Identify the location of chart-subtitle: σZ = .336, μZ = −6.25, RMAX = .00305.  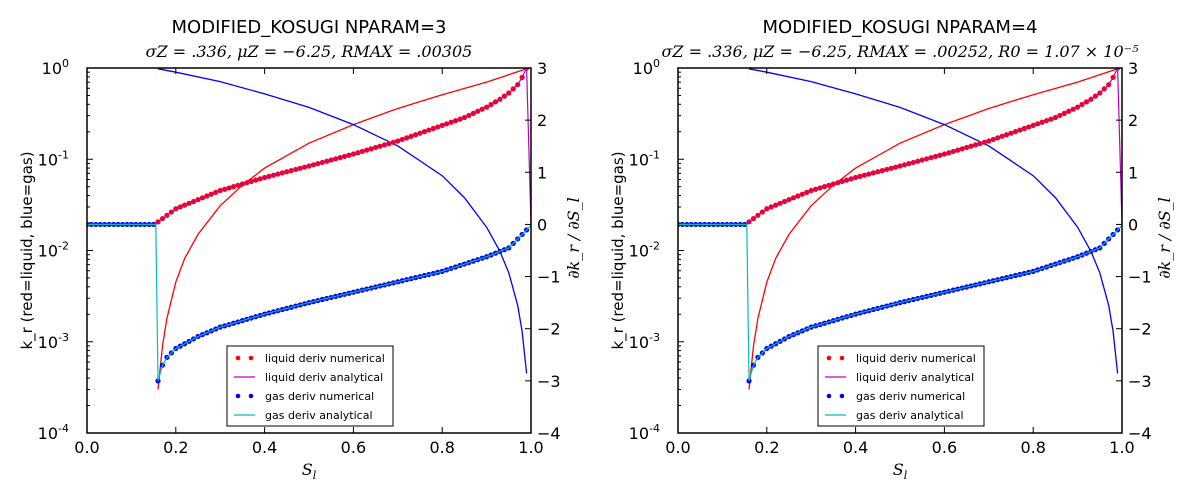
(309, 51).